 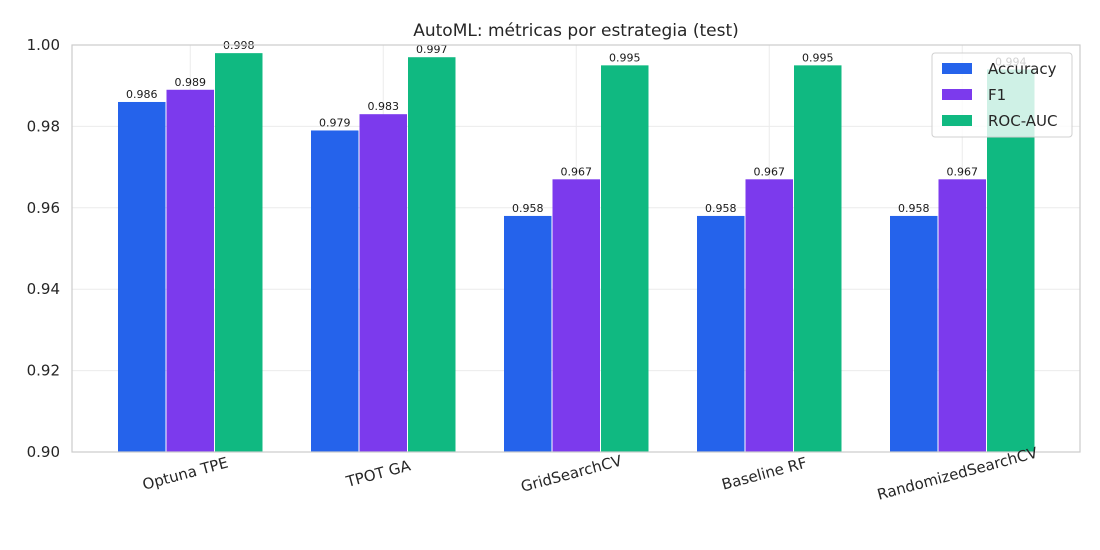 I want to click on y-tick-label: 1.00, so click(x=43, y=45).